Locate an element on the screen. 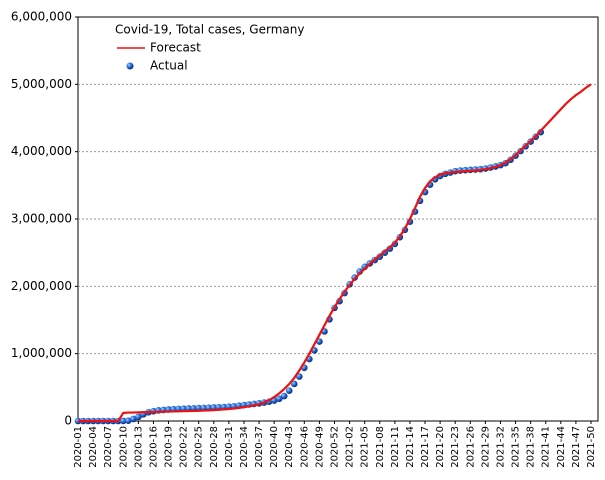 The image size is (605, 480). x-tick-label: 2021-23 is located at coordinates (455, 447).